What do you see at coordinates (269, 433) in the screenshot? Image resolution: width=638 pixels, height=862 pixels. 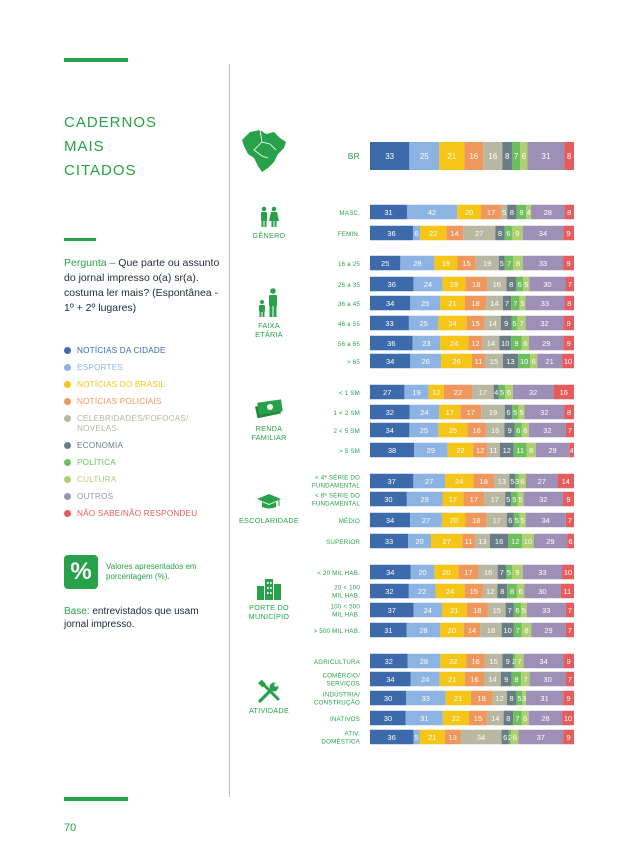 I see `group-label-income: RENDA FAMILIAR` at bounding box center [269, 433].